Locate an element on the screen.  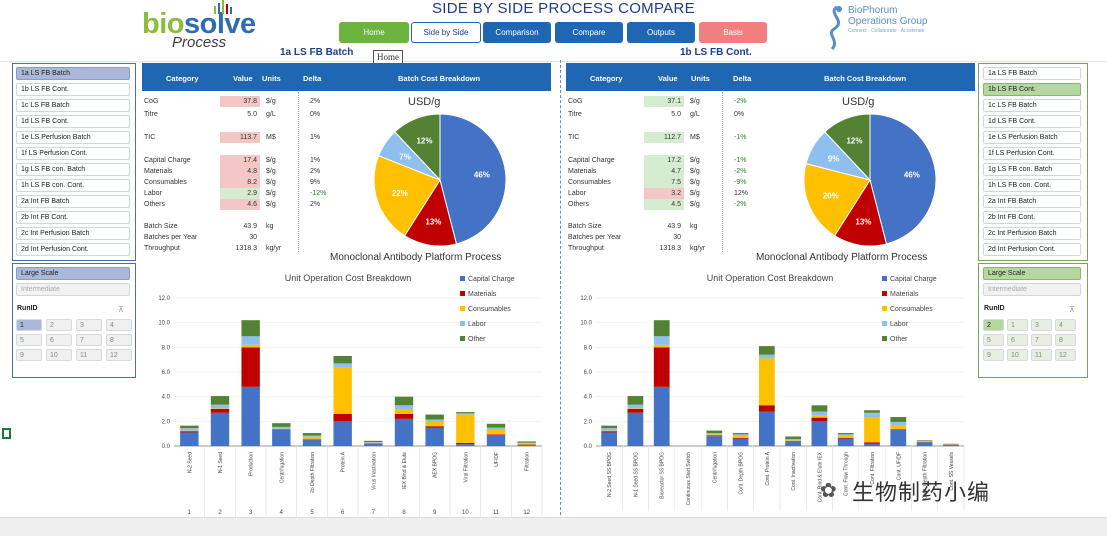
metric-value: 37.1 is located at coordinates (664, 101).